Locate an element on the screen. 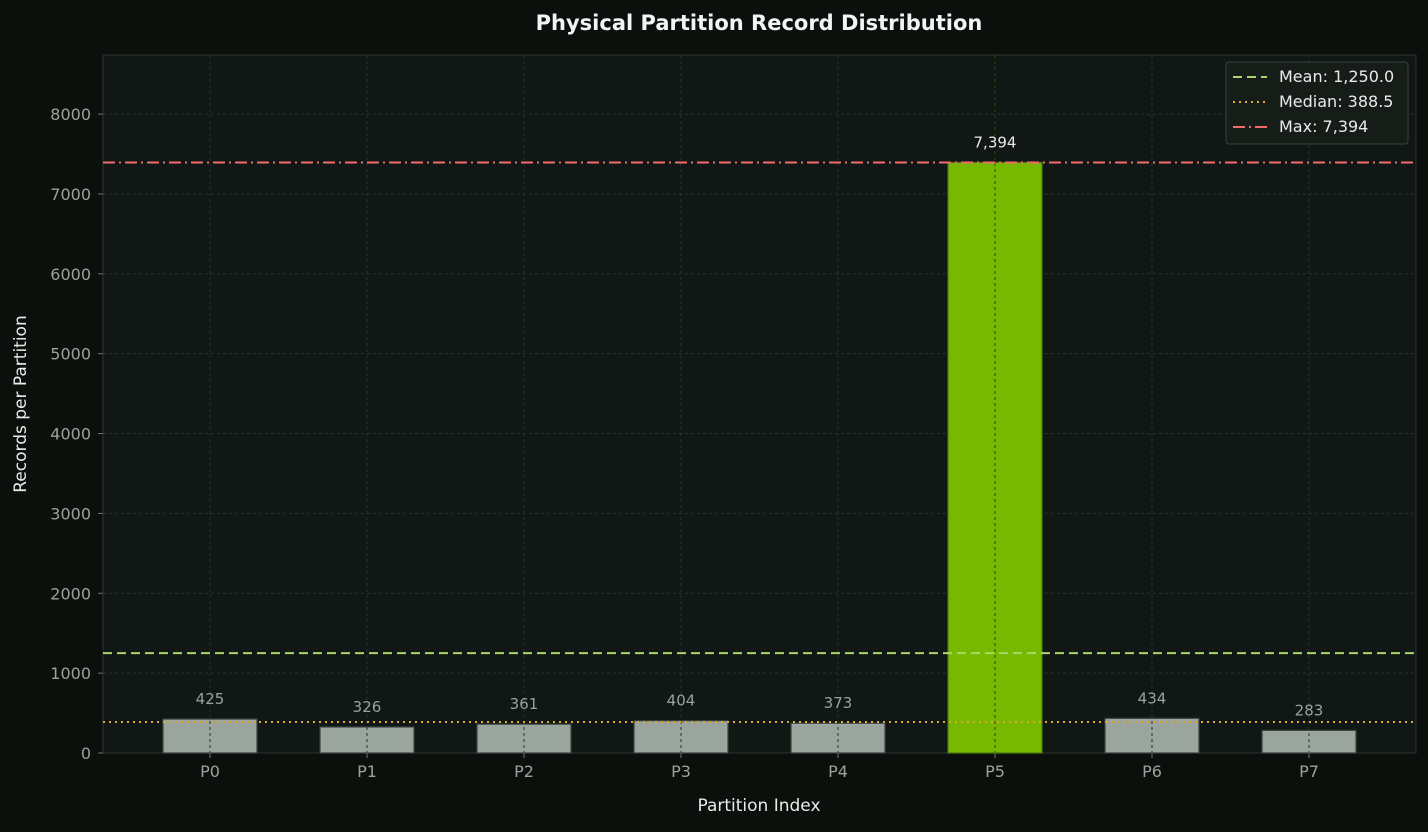 This screenshot has height=832, width=1428. y-tick-label: 1000 is located at coordinates (70, 673).